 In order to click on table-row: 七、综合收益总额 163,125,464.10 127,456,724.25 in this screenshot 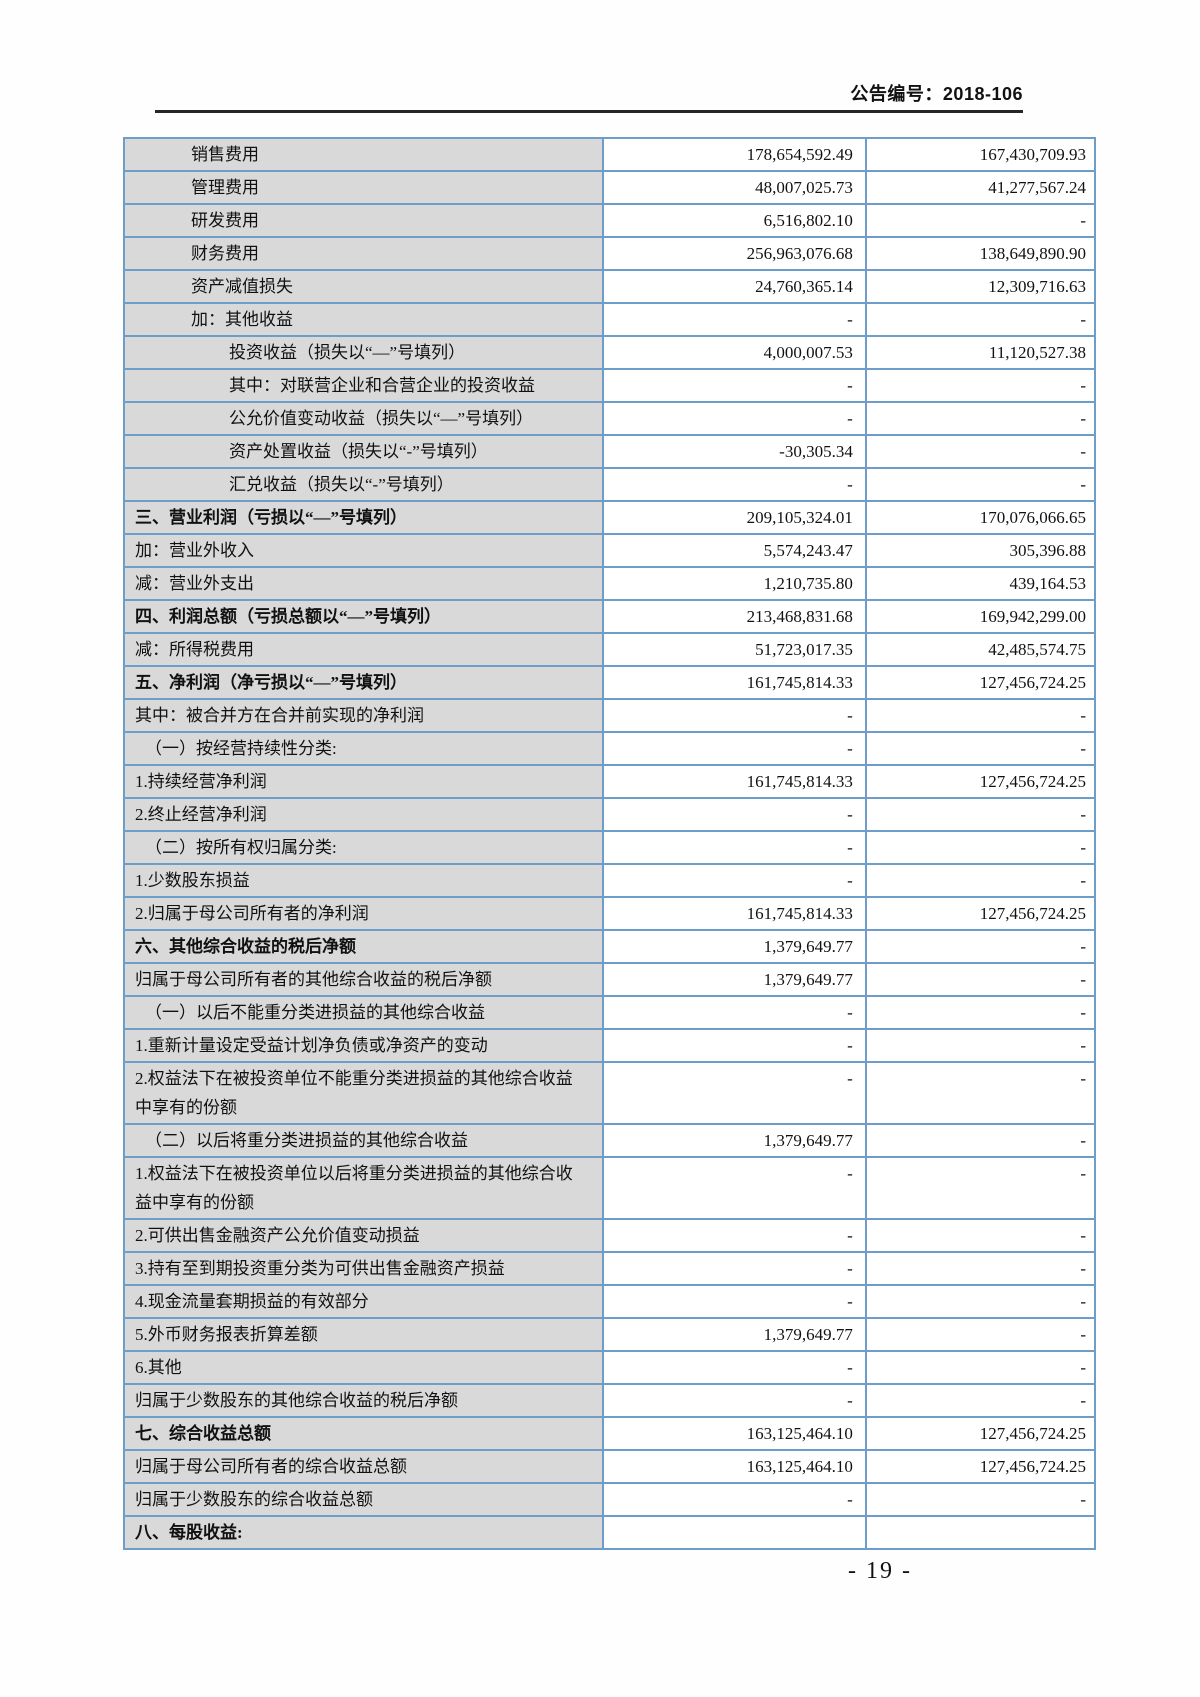, I will do `click(610, 1433)`.